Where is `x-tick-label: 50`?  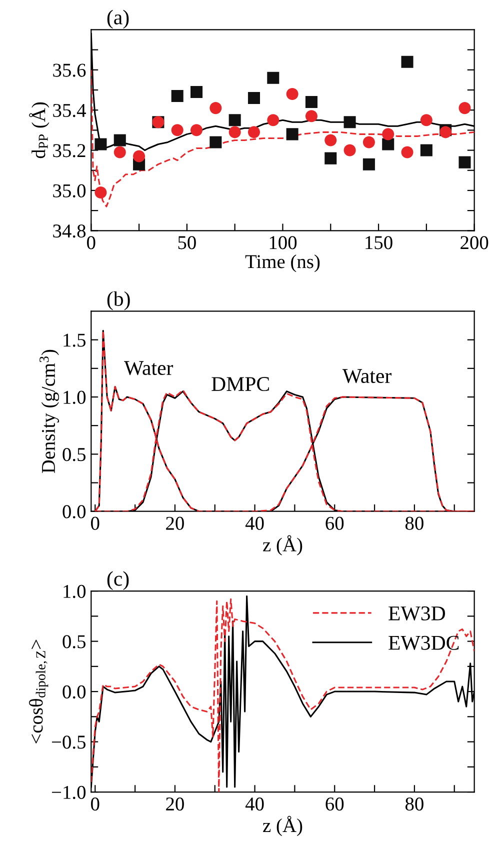
x-tick-label: 50 is located at coordinates (187, 243).